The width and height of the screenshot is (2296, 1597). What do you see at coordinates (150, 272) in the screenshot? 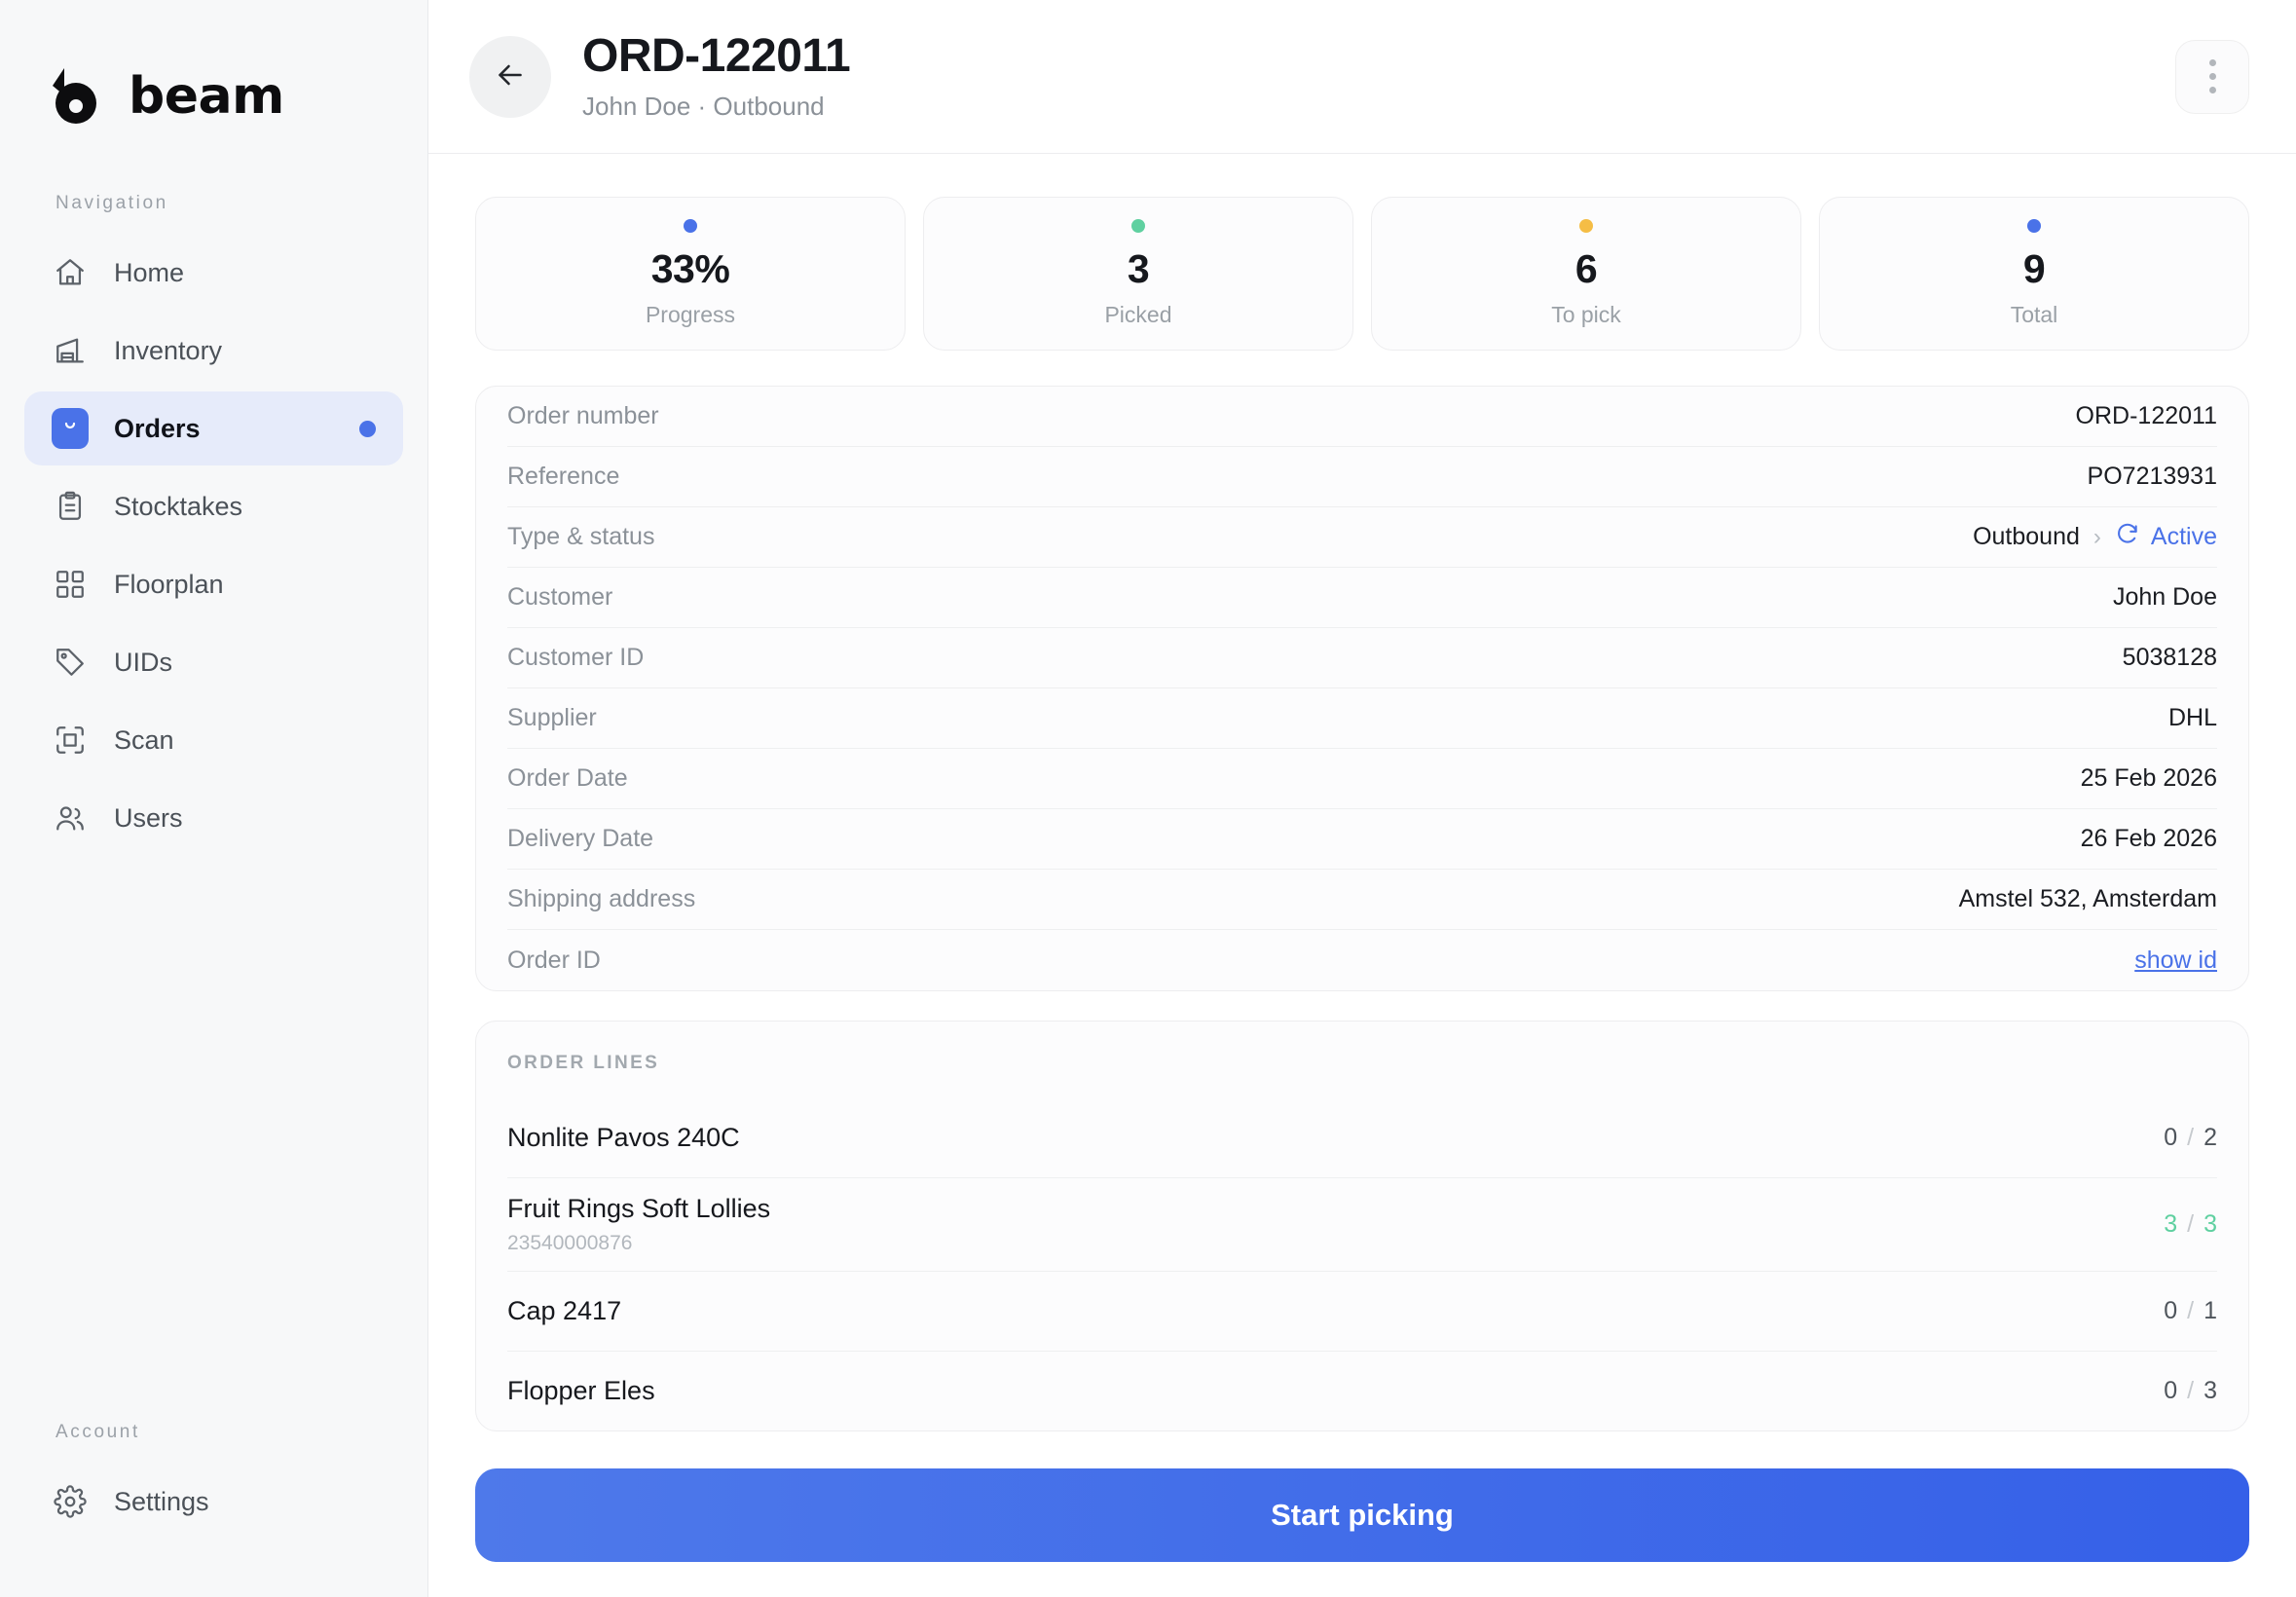
I see `sidebar-item-label: Home` at bounding box center [150, 272].